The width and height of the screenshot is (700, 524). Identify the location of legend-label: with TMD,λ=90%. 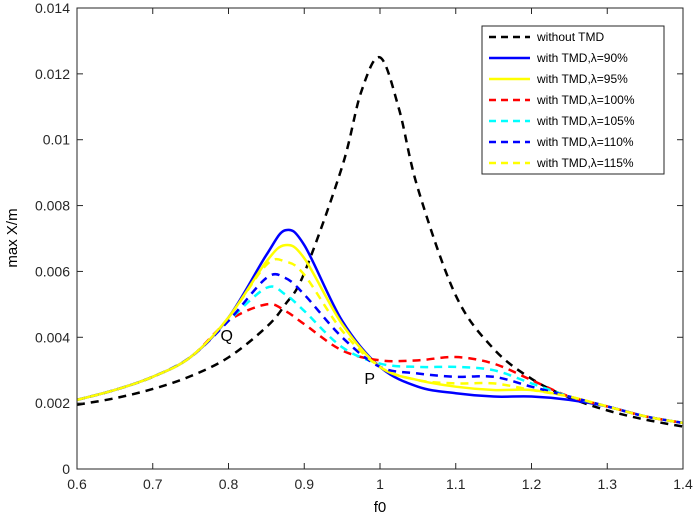
(582, 58).